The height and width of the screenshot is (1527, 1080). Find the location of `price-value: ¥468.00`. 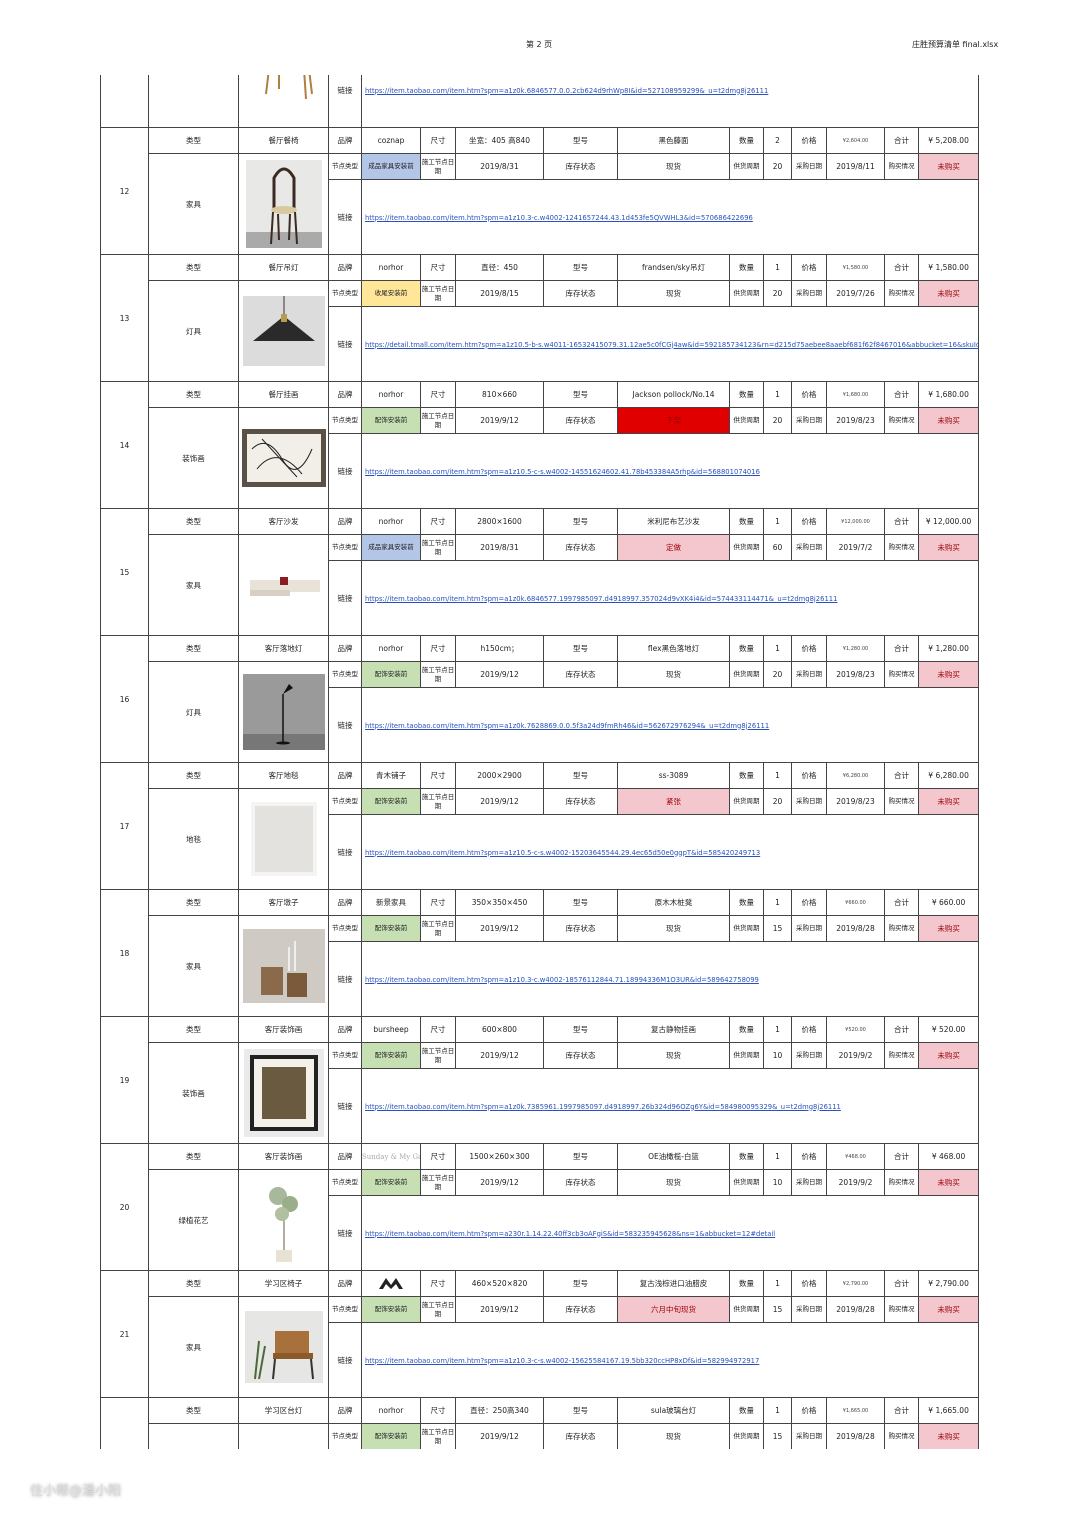

price-value: ¥468.00 is located at coordinates (855, 1156).